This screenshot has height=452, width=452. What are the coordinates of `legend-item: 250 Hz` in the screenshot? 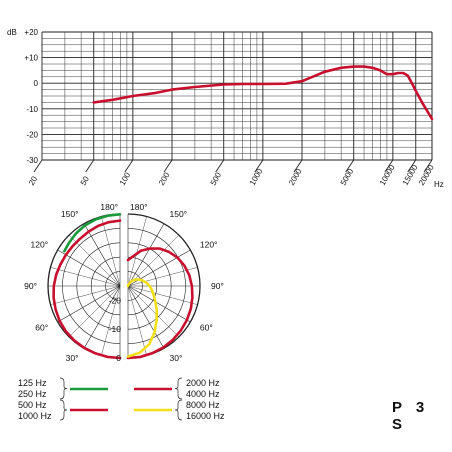 It's located at (32, 394).